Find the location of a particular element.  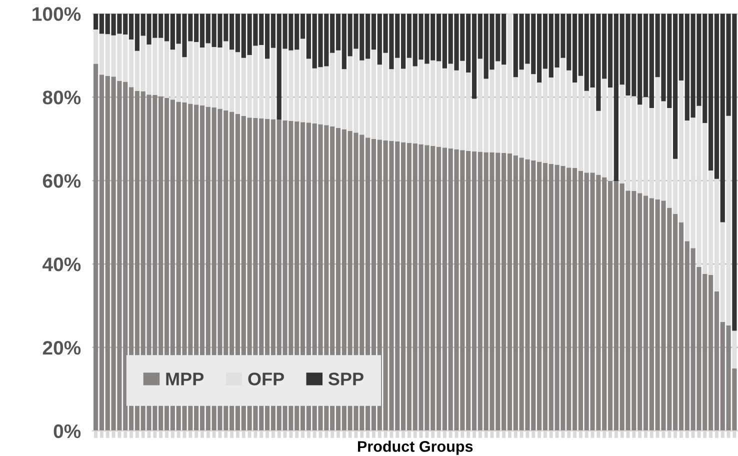

y-tick-label: 40% is located at coordinates (61, 264).